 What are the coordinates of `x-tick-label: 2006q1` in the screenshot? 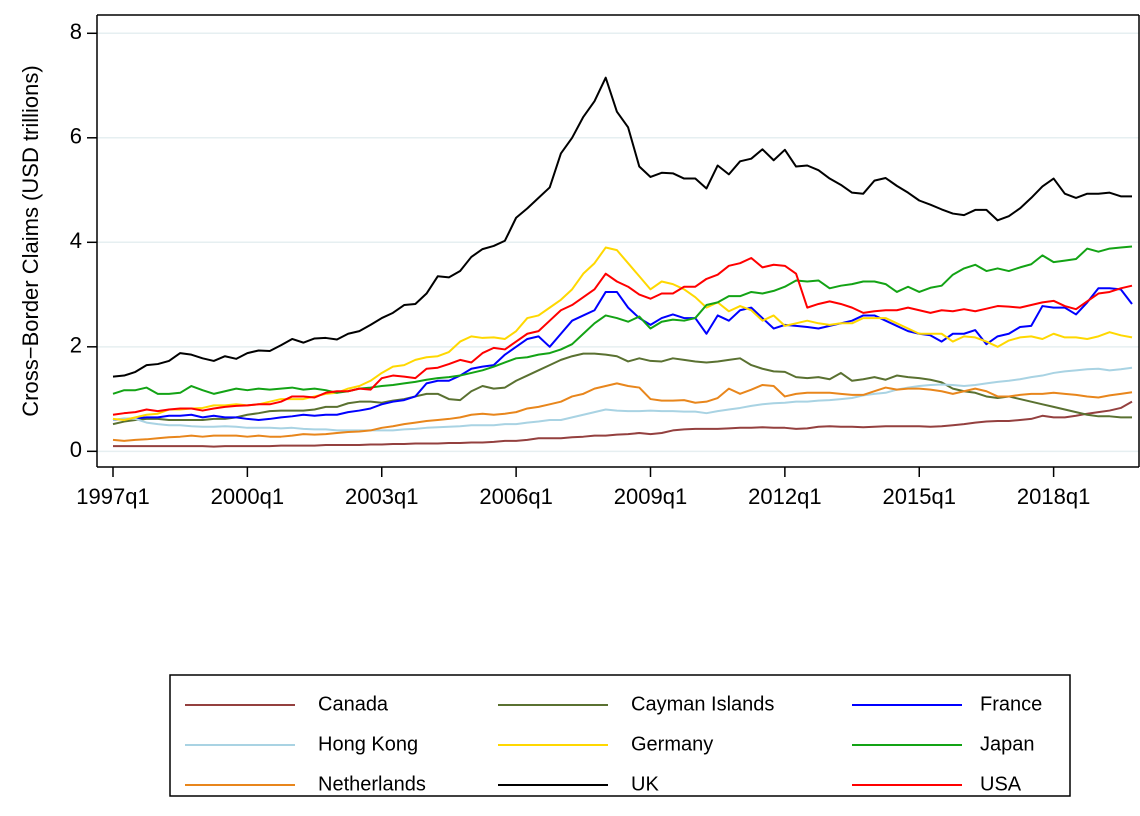 It's located at (515, 496).